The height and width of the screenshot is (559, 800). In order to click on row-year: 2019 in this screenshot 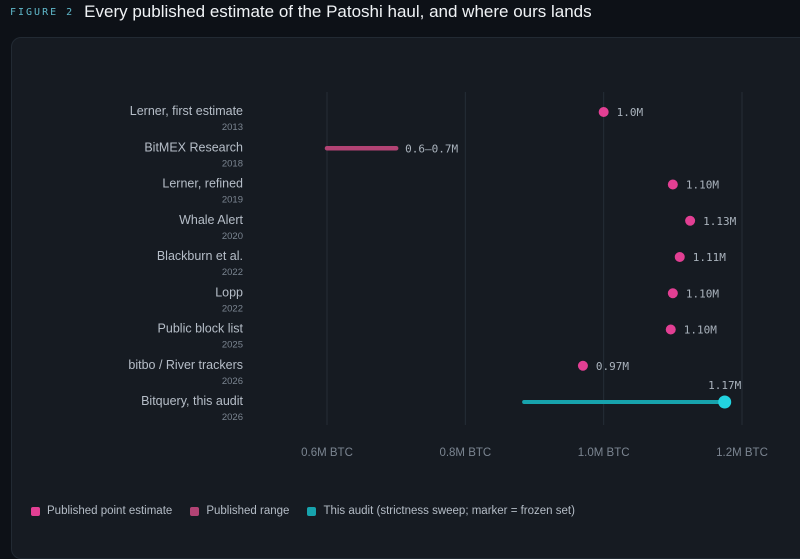, I will do `click(232, 200)`.